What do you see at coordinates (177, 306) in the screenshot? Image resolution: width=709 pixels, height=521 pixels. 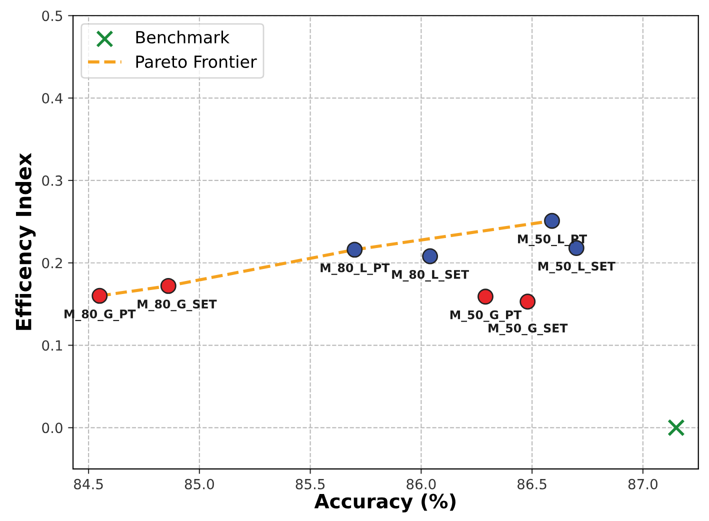 I see `annotation: M_80_G_SET` at bounding box center [177, 306].